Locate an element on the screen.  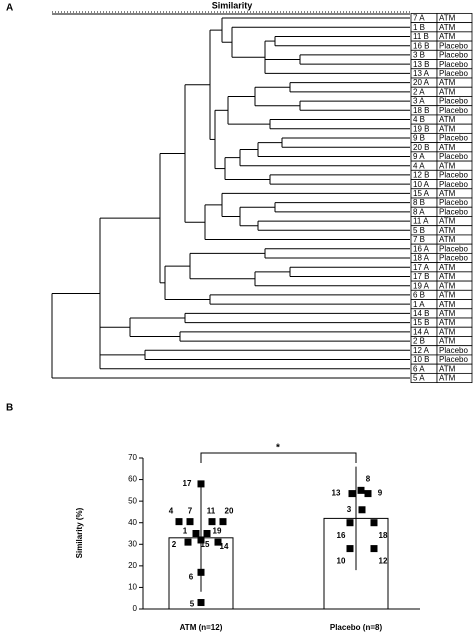
point-label: 13 is located at coordinates (336, 493).